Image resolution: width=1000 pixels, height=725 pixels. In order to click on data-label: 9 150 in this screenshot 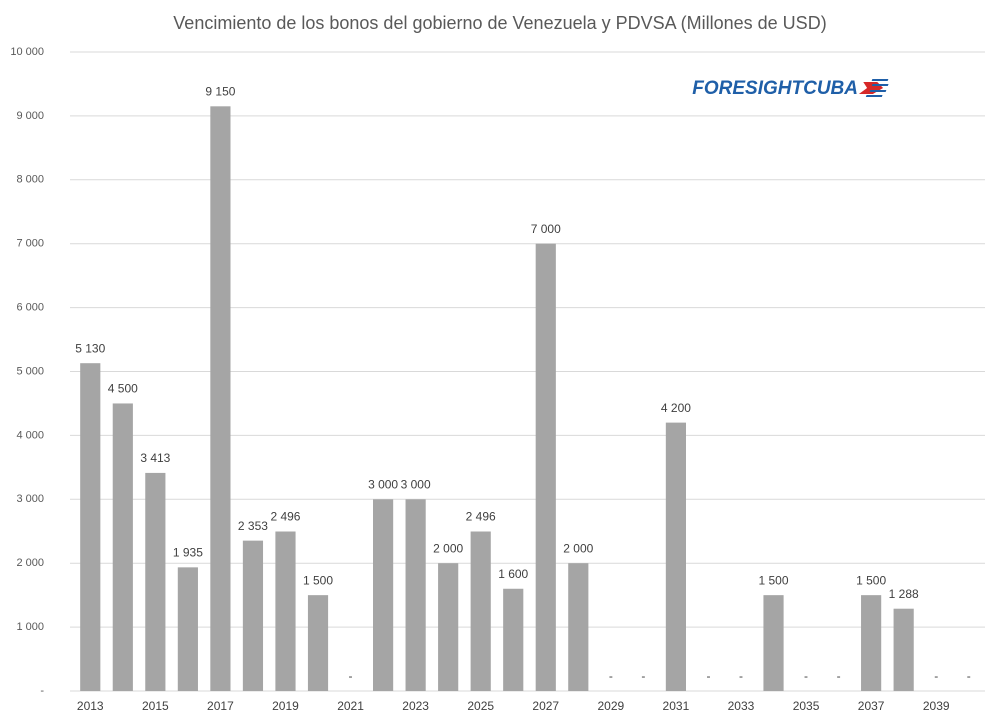, I will do `click(220, 91)`.